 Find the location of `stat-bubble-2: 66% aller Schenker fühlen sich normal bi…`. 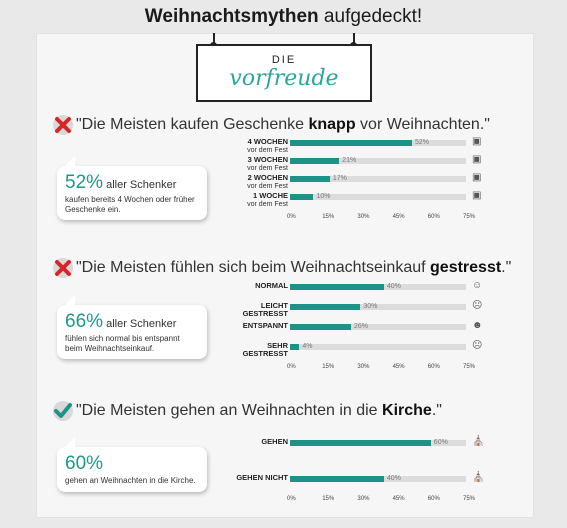

stat-bubble-2: 66% aller Schenker fühlen sich normal bi… is located at coordinates (132, 327).